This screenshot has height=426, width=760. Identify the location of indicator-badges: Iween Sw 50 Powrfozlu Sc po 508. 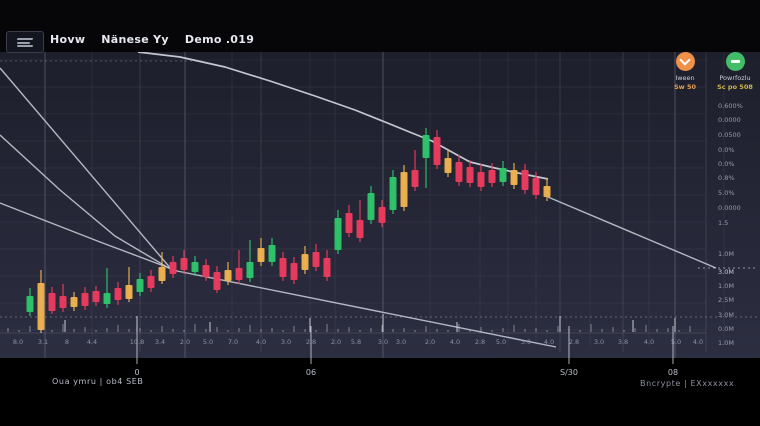
(710, 71).